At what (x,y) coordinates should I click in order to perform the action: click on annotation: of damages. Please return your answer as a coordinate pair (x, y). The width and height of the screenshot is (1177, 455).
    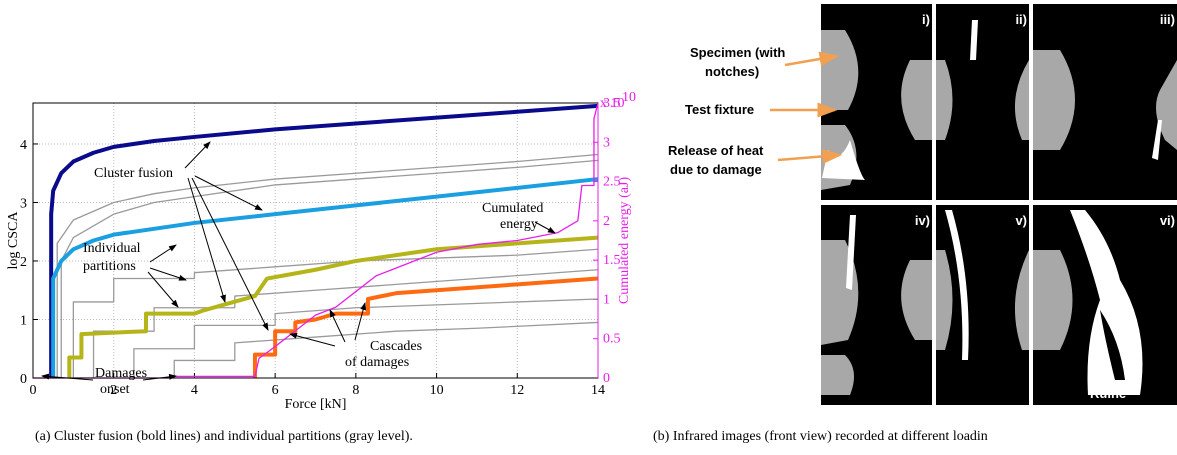
    Looking at the image, I should click on (377, 362).